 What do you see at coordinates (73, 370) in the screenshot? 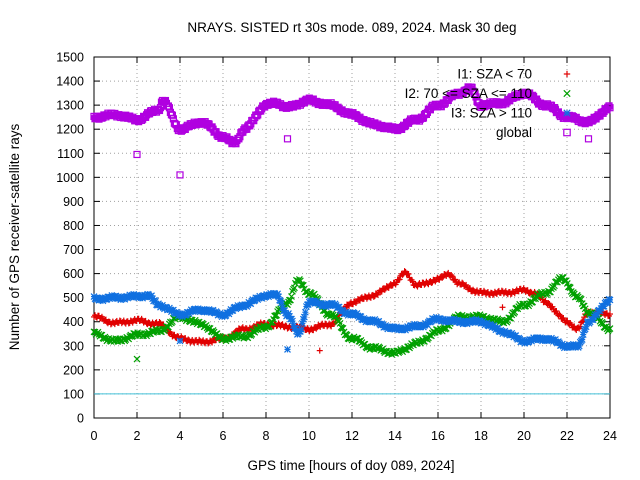
I see `y-tick-label: 200` at bounding box center [73, 370].